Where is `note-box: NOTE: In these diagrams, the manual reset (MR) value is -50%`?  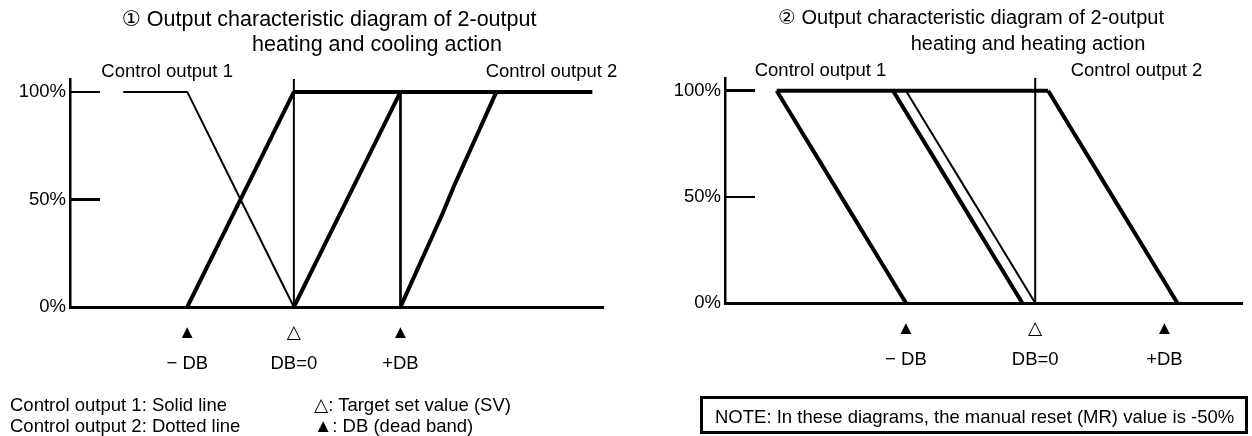
note-box: NOTE: In these diagrams, the manual reset (MR) value is -50% is located at coordinates (974, 415).